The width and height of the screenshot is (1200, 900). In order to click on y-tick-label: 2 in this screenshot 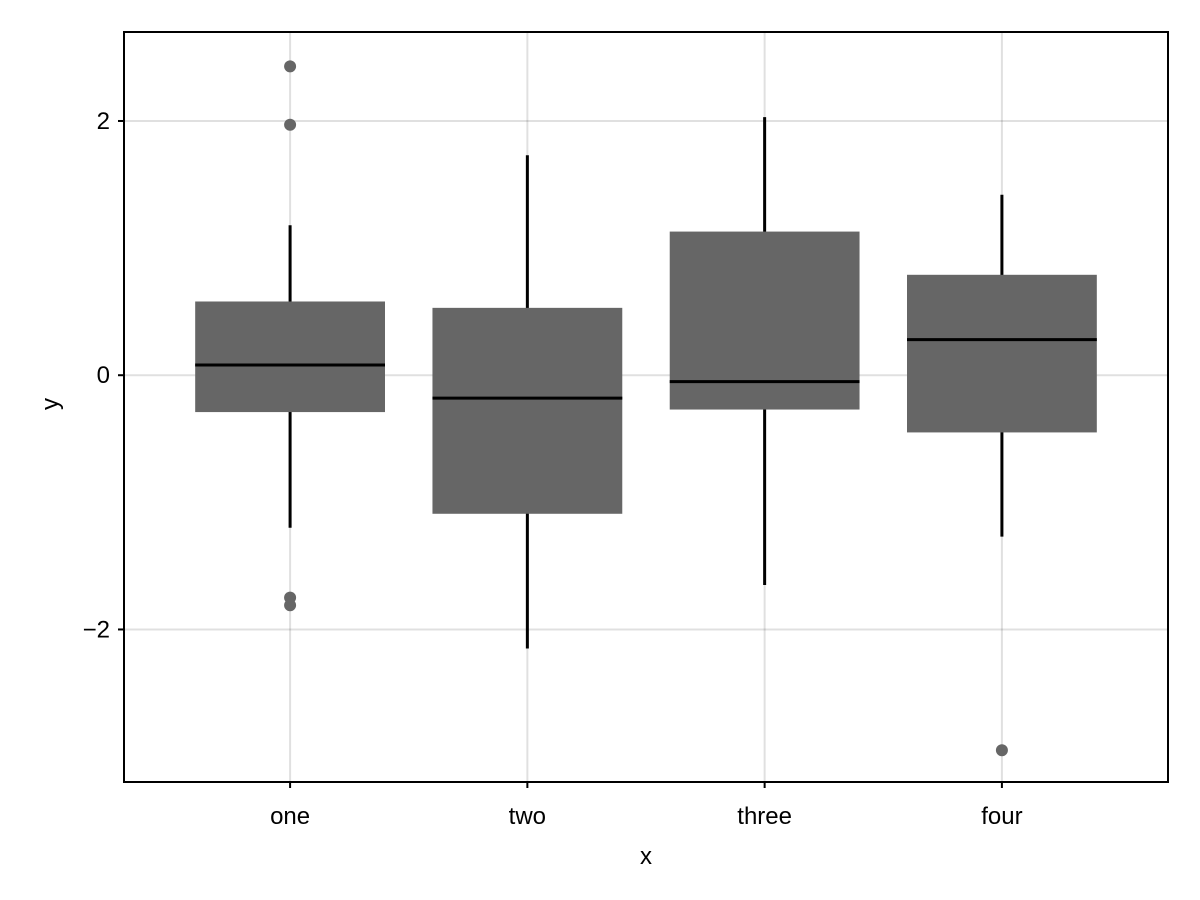, I will do `click(103, 121)`.